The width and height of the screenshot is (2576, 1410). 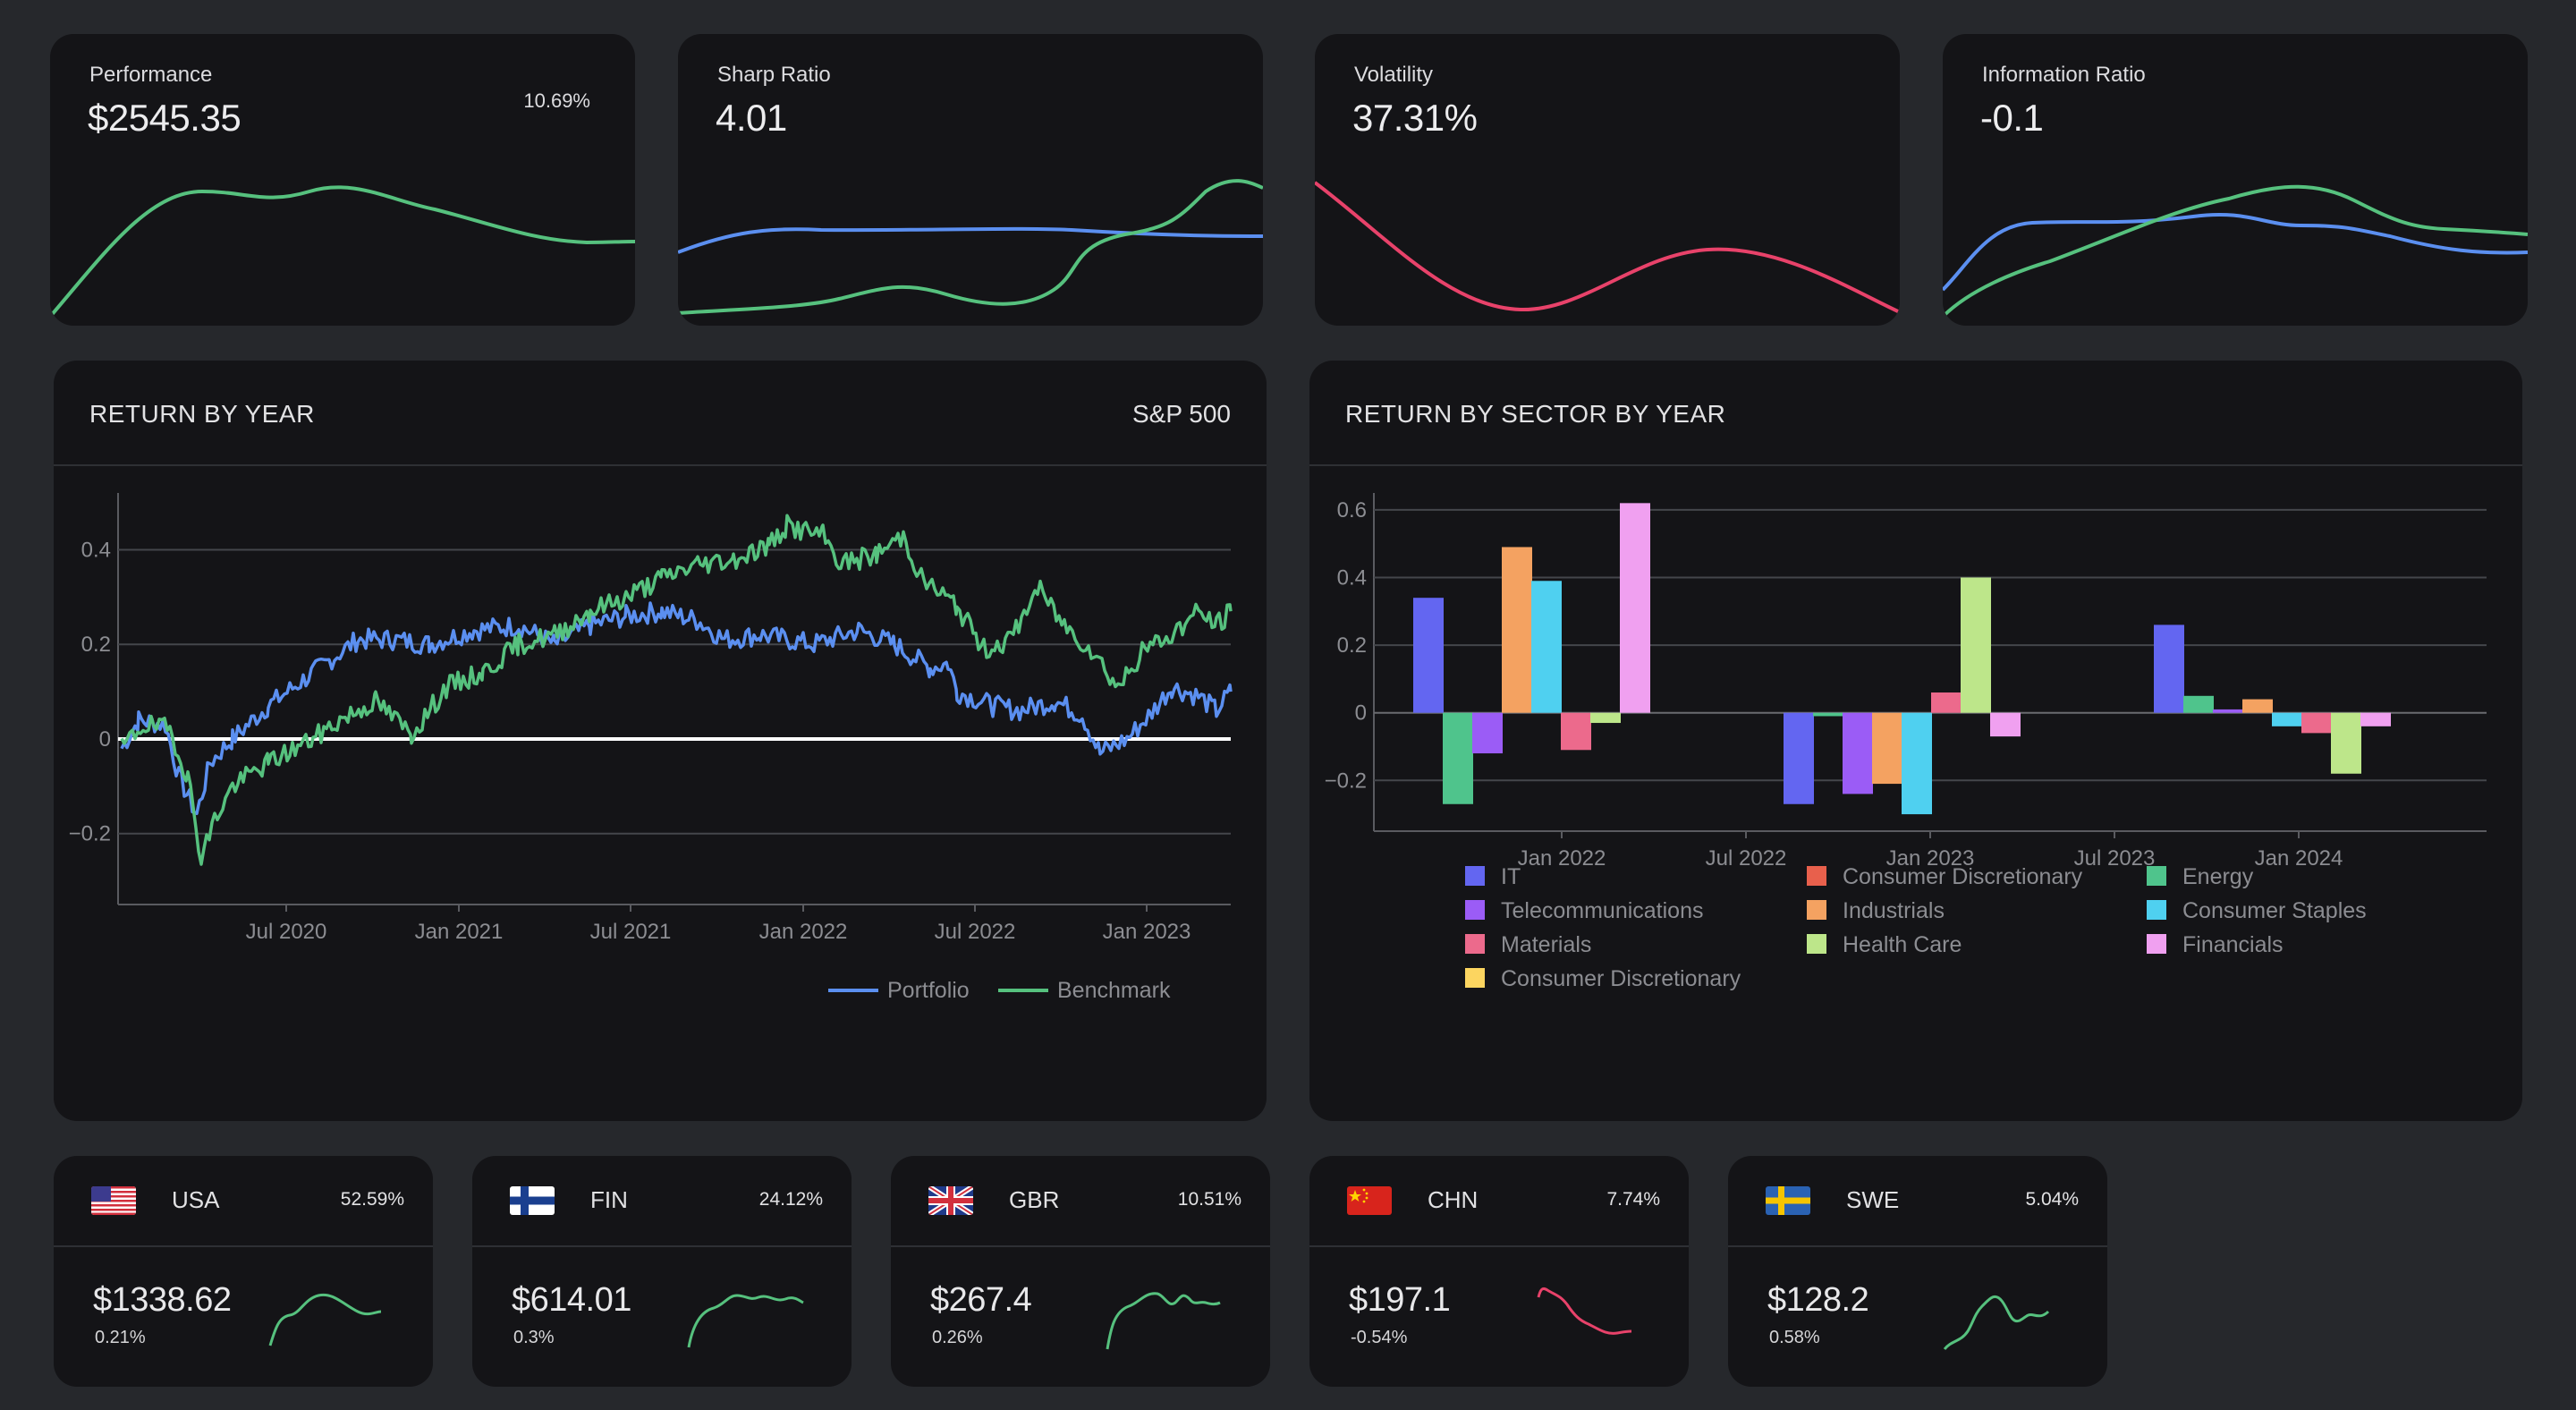 I want to click on country-card-chn: CHN 7.74% $197.1 -0.54%, so click(x=1499, y=1272).